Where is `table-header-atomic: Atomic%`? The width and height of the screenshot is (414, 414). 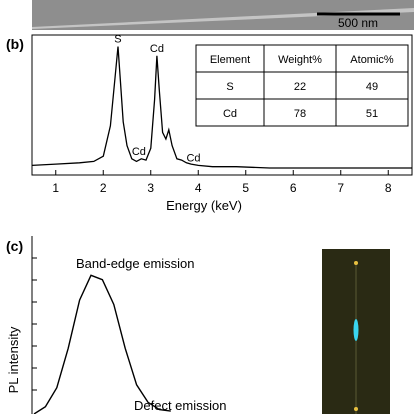
table-header-atomic: Atomic% is located at coordinates (372, 60).